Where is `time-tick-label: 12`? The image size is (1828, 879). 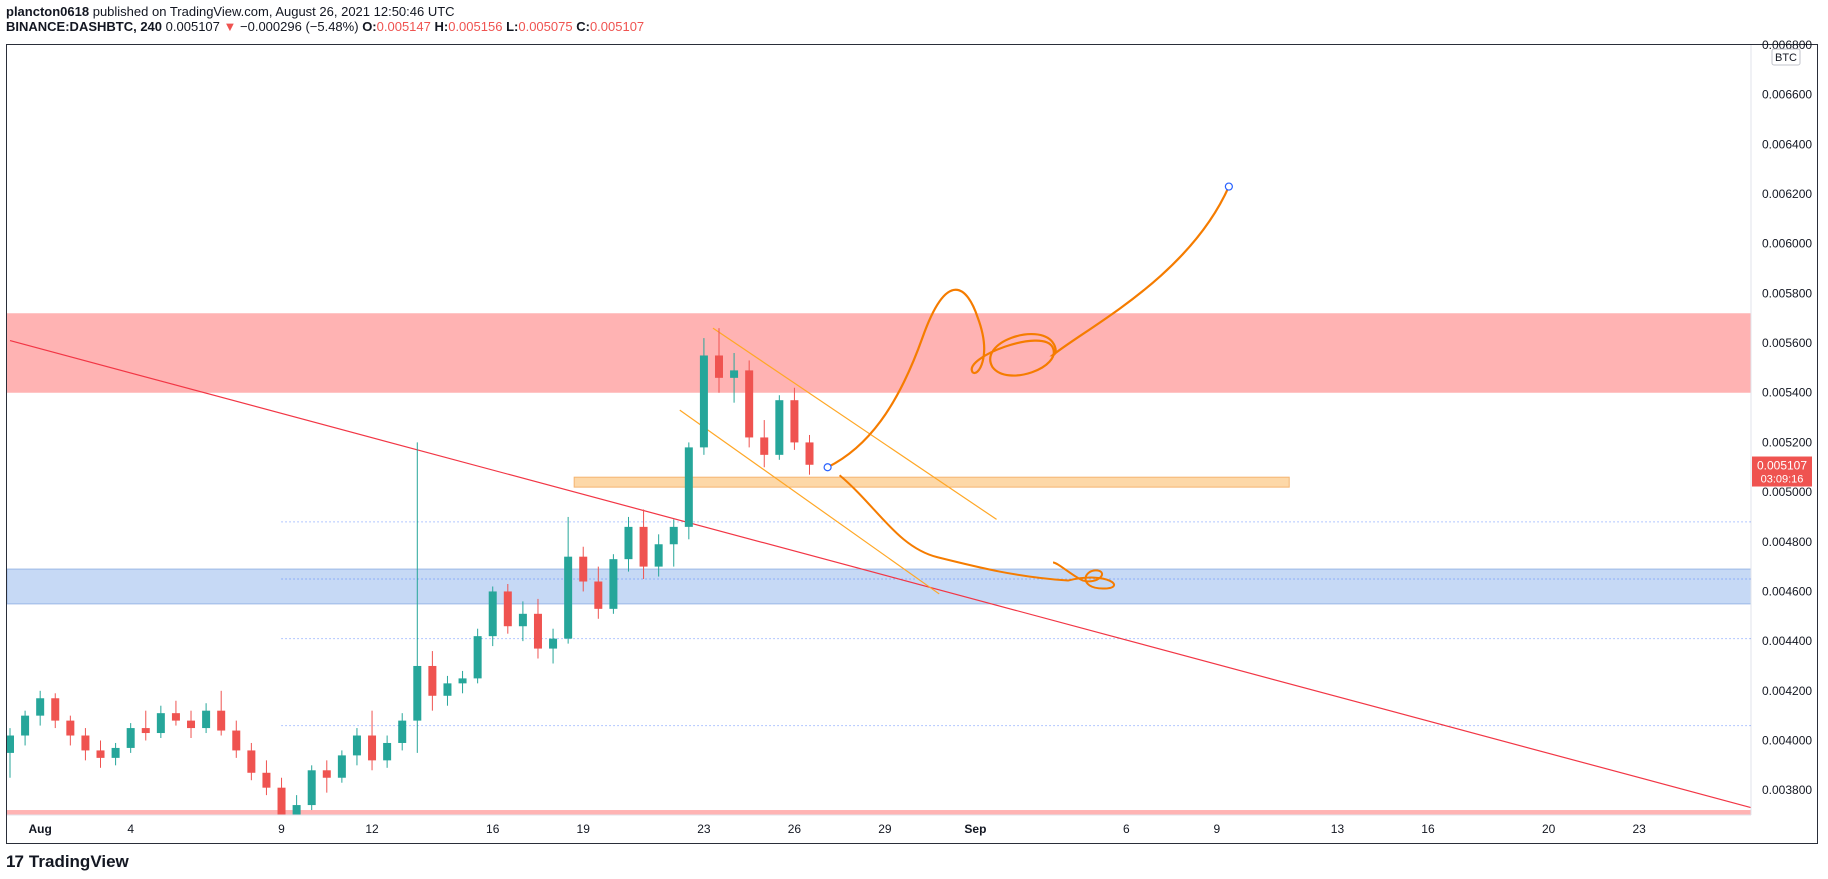
time-tick-label: 12 is located at coordinates (372, 829).